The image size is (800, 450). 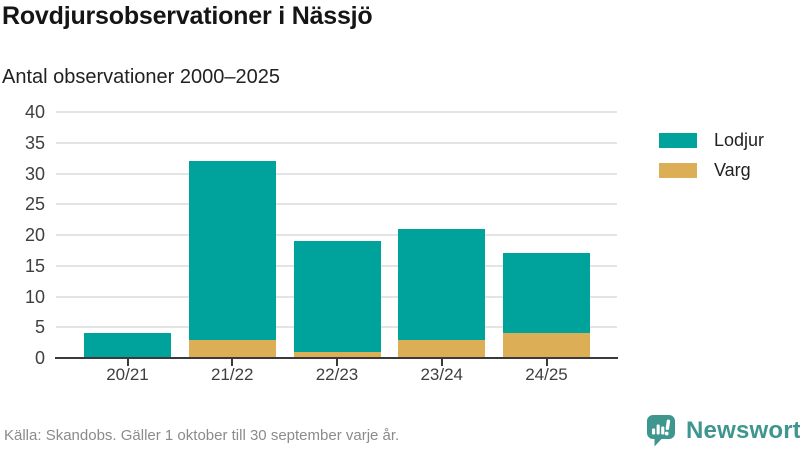 What do you see at coordinates (336, 173) in the screenshot?
I see `gridline-y30` at bounding box center [336, 173].